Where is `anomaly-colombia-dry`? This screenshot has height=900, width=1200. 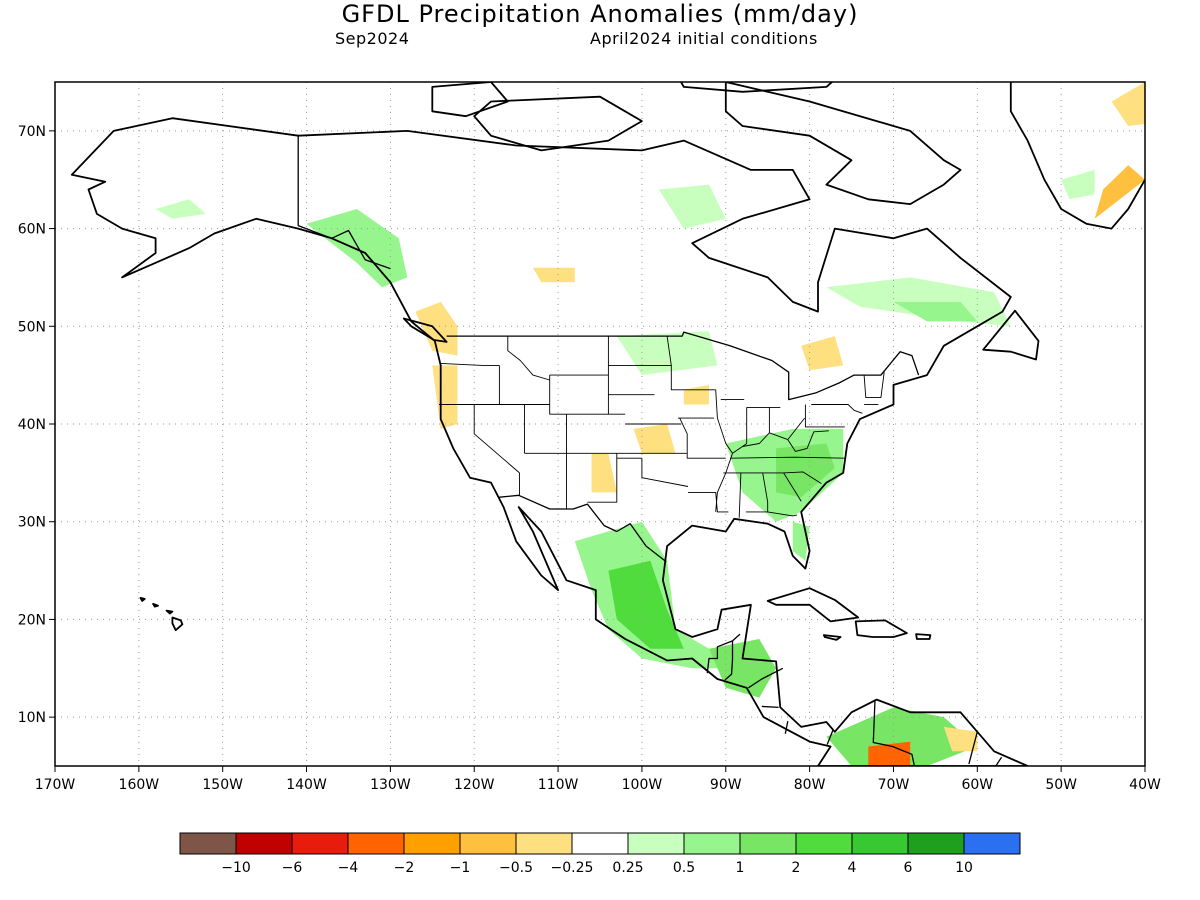 anomaly-colombia-dry is located at coordinates (889, 753).